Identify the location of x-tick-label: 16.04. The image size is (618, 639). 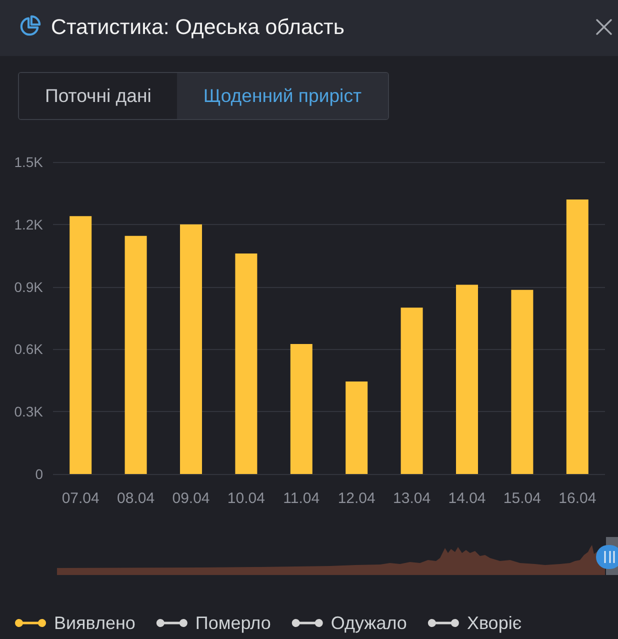
(577, 498).